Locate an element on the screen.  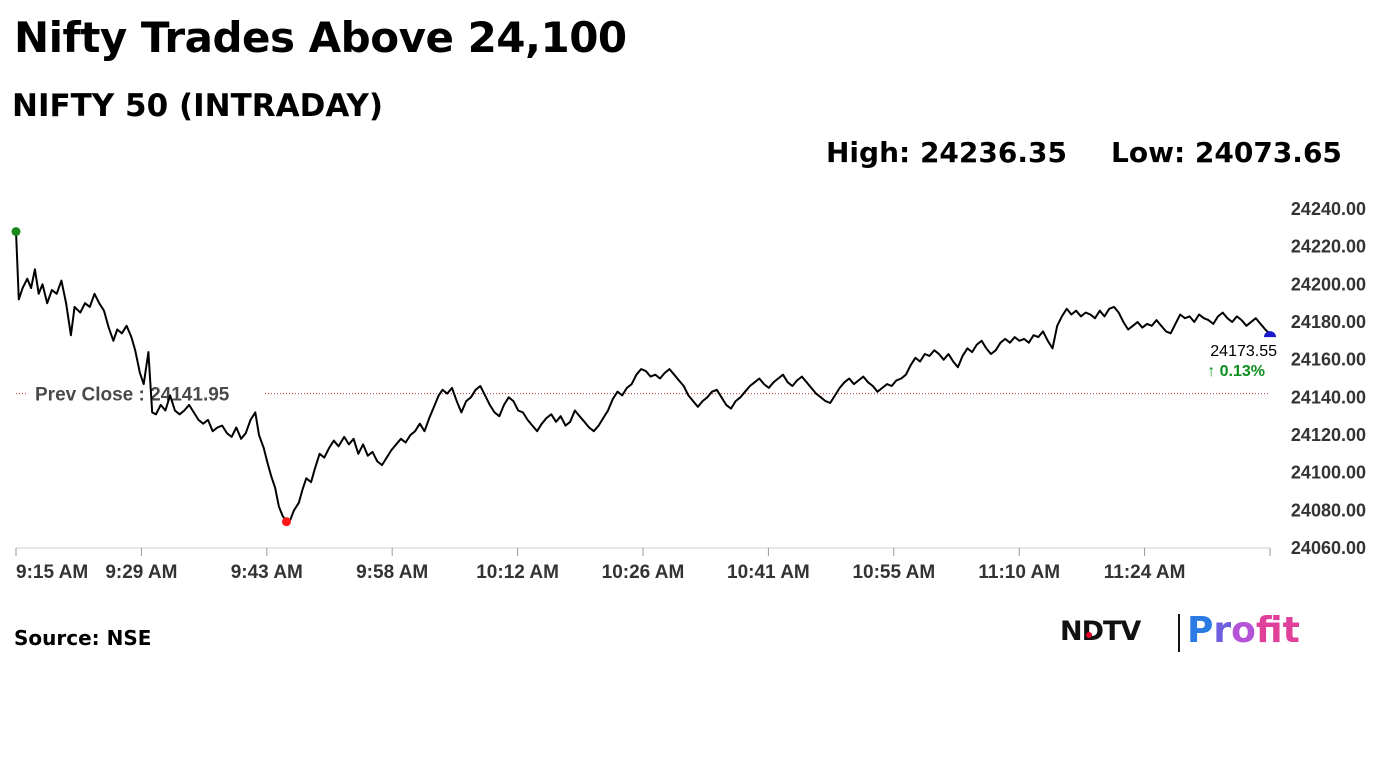
y-tick-label: 24200.00 is located at coordinates (1328, 284).